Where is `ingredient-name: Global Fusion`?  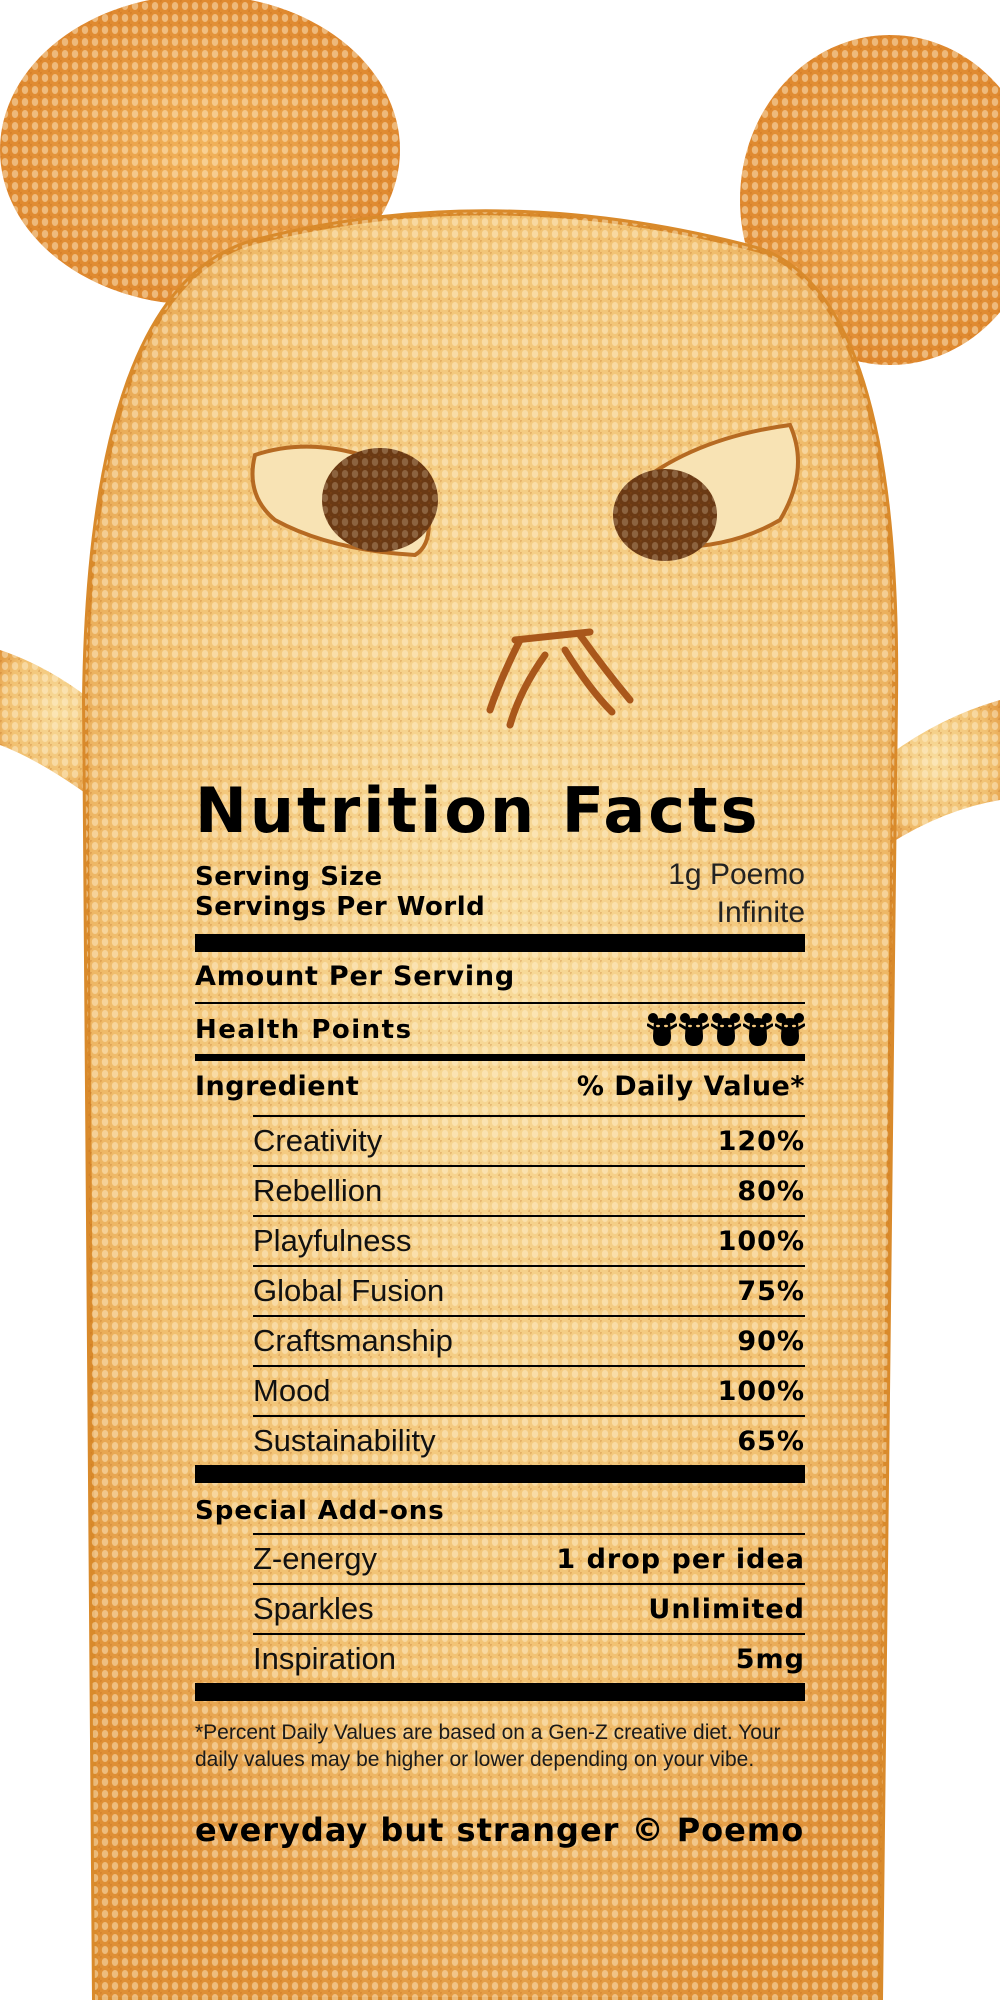 ingredient-name: Global Fusion is located at coordinates (349, 1290).